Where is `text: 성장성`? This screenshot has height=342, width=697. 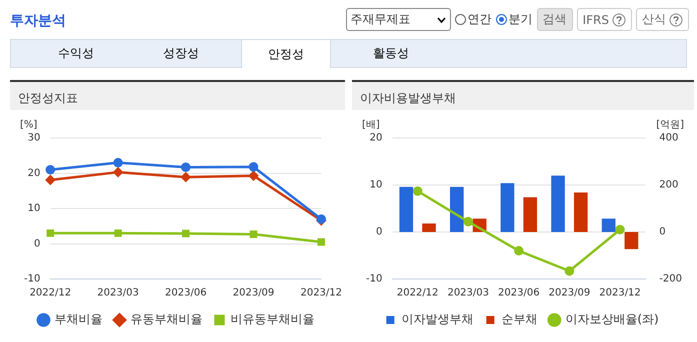
text: 성장성 is located at coordinates (181, 53).